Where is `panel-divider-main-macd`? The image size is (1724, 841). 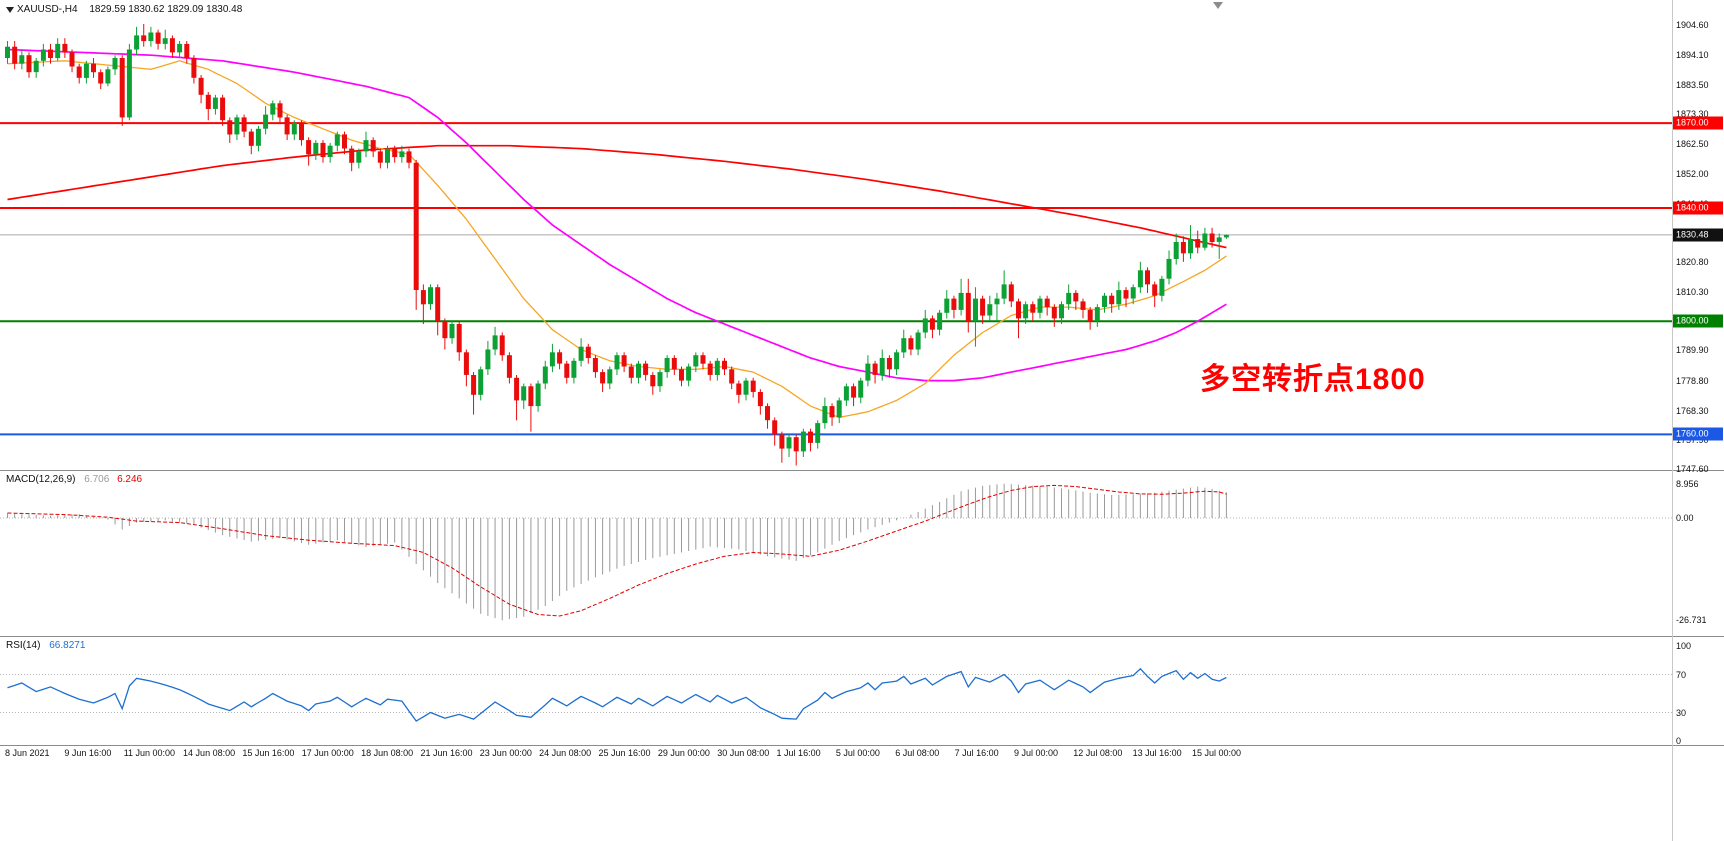
panel-divider-main-macd is located at coordinates (862, 470).